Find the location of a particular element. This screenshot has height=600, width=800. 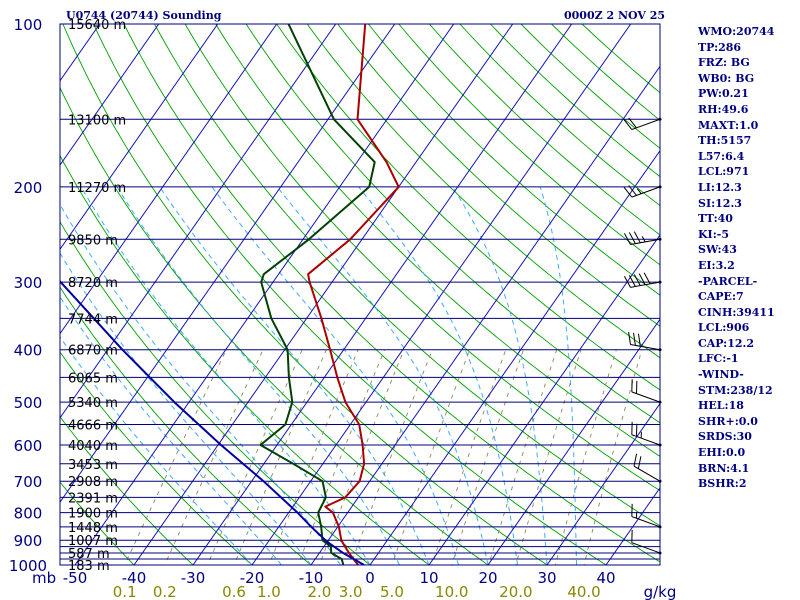

sounding-datetime: 0000Z 2 NOV 25 is located at coordinates (615, 15).